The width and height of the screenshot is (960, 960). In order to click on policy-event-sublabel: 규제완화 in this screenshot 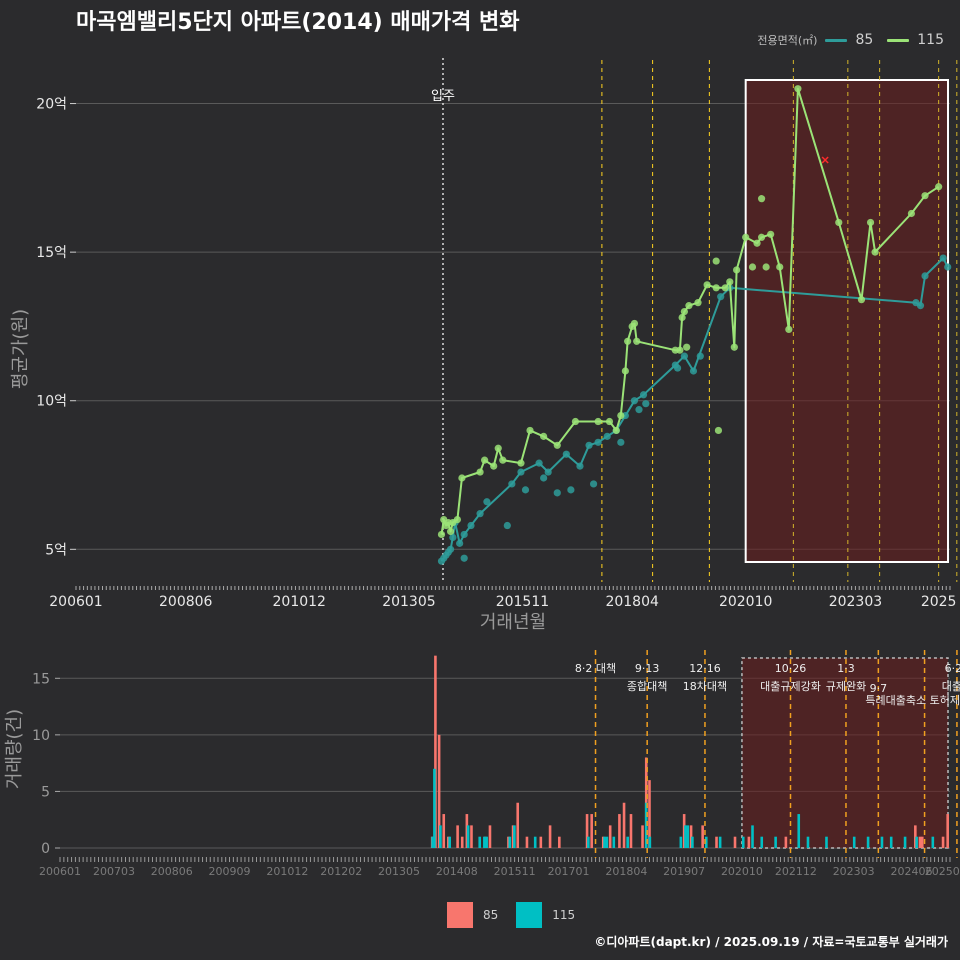, I will do `click(846, 686)`.